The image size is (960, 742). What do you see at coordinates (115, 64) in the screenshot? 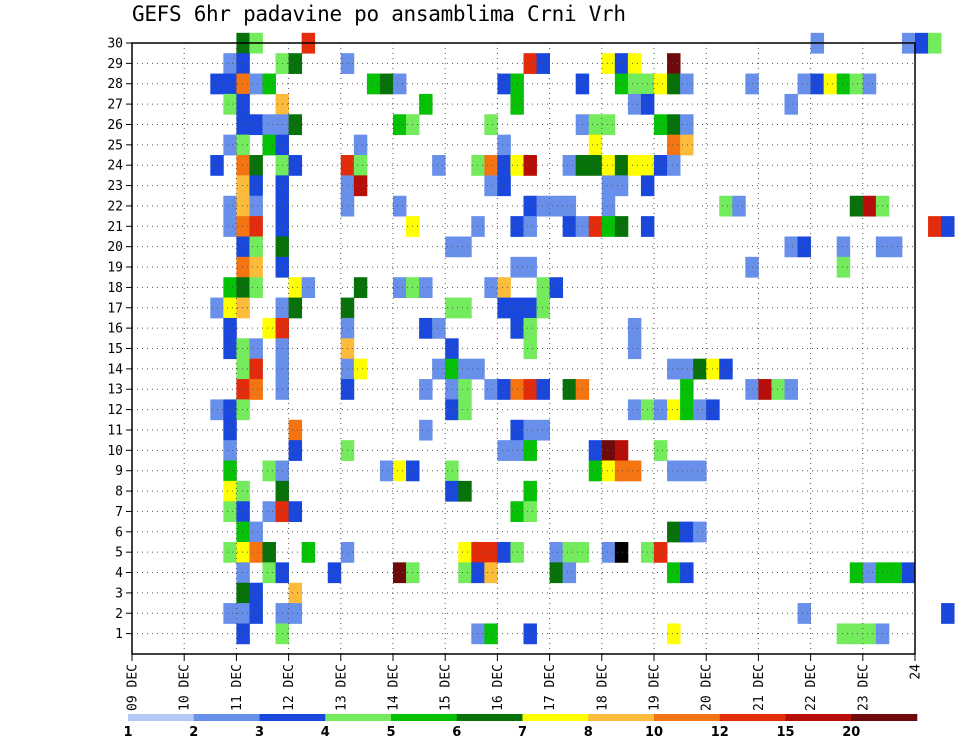
I see `y-tick-label: 29` at bounding box center [115, 64].